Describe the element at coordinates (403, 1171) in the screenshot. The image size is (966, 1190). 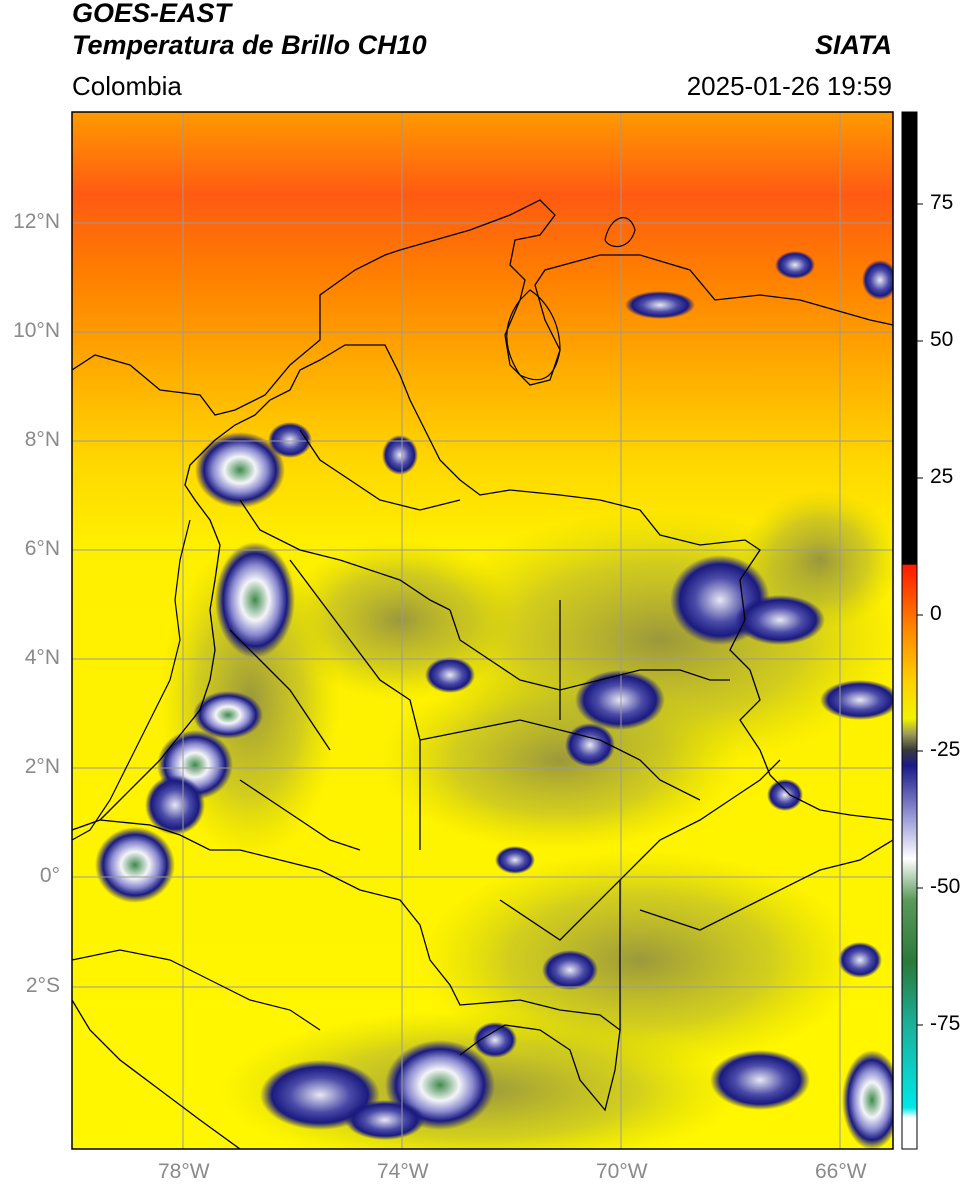
I see `lon-tick-74w: 74°W` at that location.